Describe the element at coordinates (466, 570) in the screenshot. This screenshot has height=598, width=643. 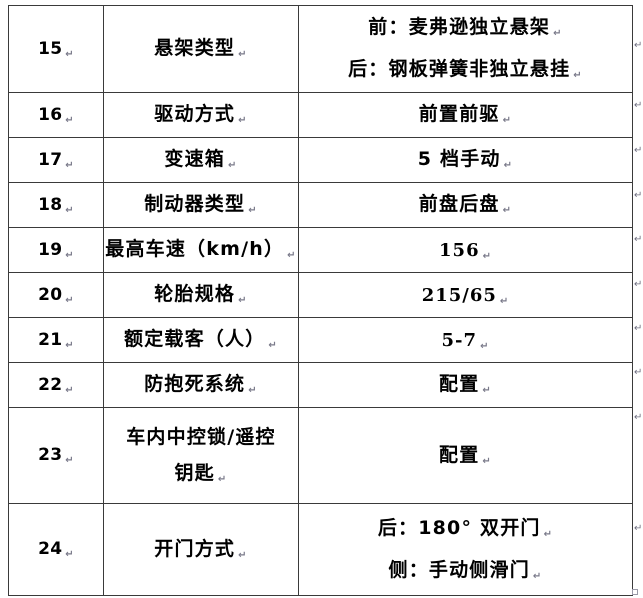
I see `row-value-text: 侧：手动侧滑门` at that location.